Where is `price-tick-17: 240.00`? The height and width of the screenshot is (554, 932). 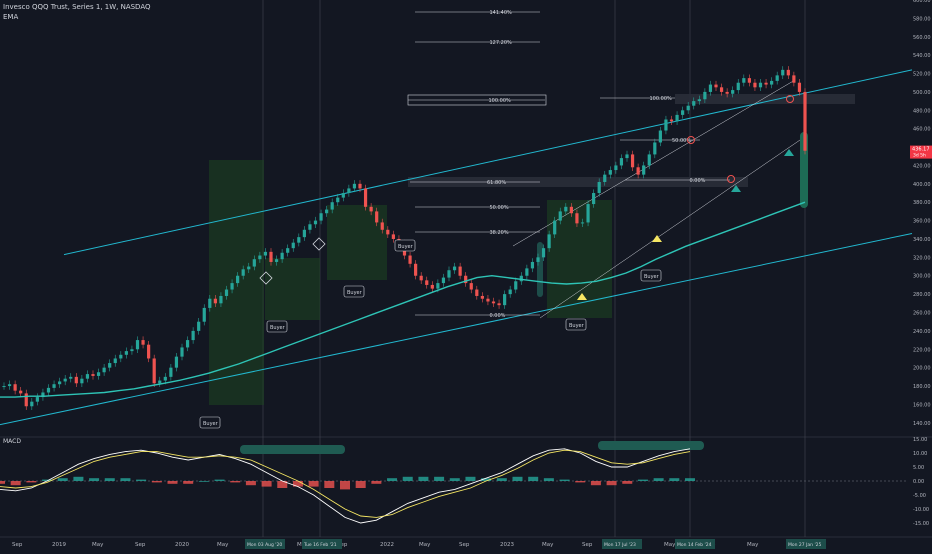
price-tick-17: 240.00 is located at coordinates (922, 332).